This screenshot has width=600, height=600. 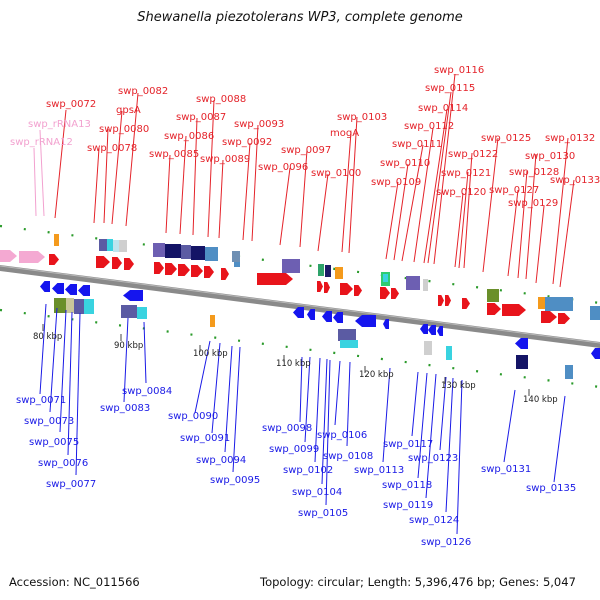 I want to click on upper-track-guide, so click(x=300, y=264).